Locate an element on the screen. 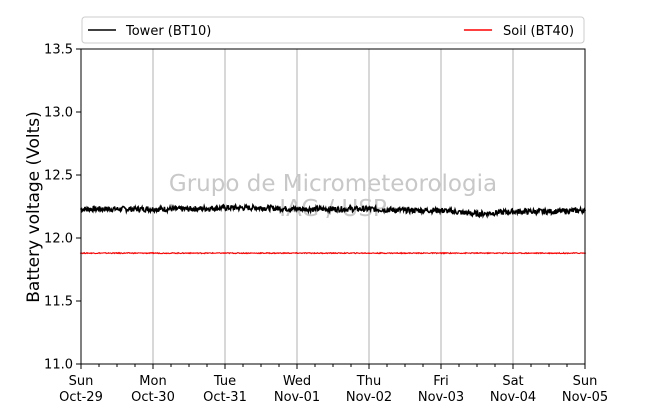  x-tick-label-day: Thu is located at coordinates (368, 381).